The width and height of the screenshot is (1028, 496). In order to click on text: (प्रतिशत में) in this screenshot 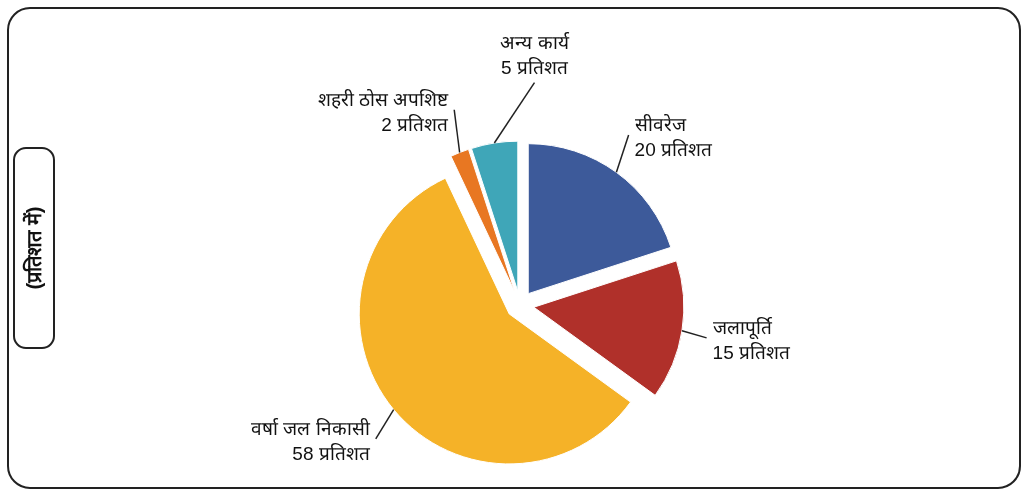, I will do `click(33, 248)`.